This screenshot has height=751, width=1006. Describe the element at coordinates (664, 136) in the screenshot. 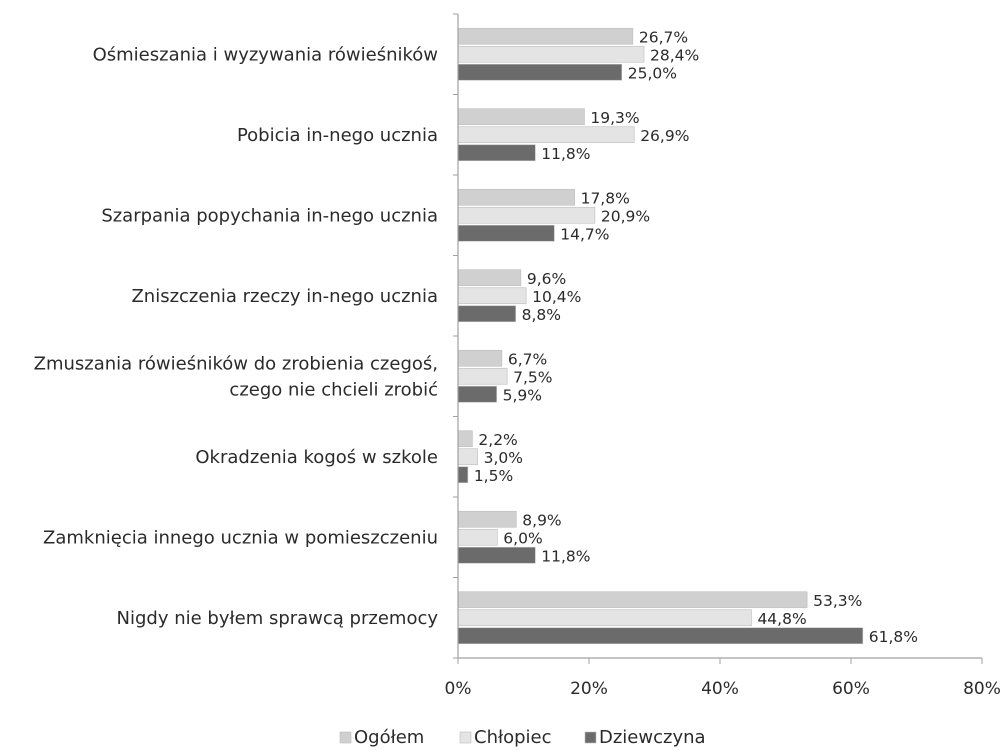

I see `data-label: 26,9%` at that location.